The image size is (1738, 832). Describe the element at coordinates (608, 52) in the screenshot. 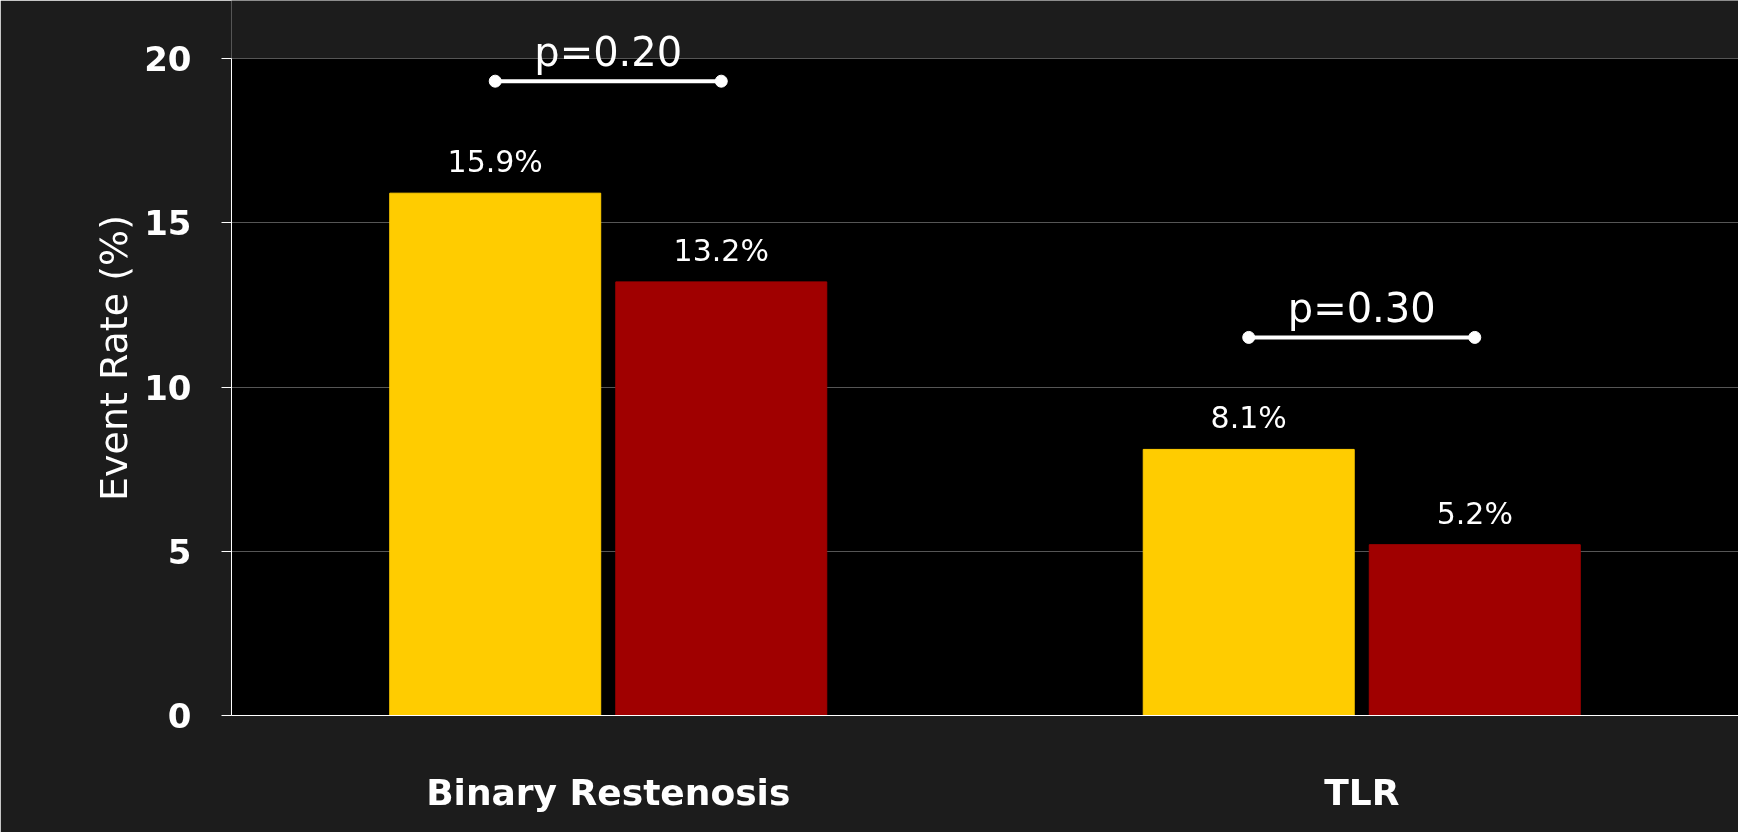

I see `annotation: p=0.20` at that location.